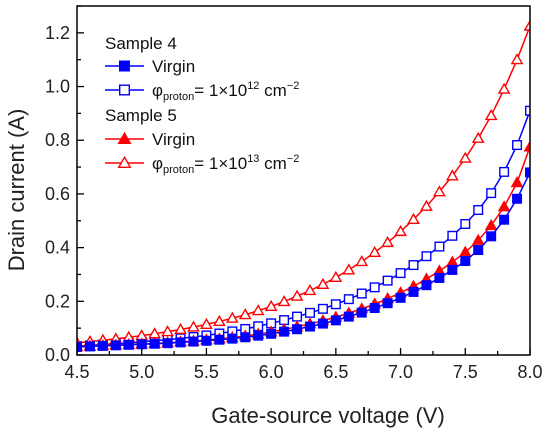 This screenshot has height=436, width=550. Describe the element at coordinates (16, 190) in the screenshot. I see `y-axis-title: Drain current (A)` at that location.